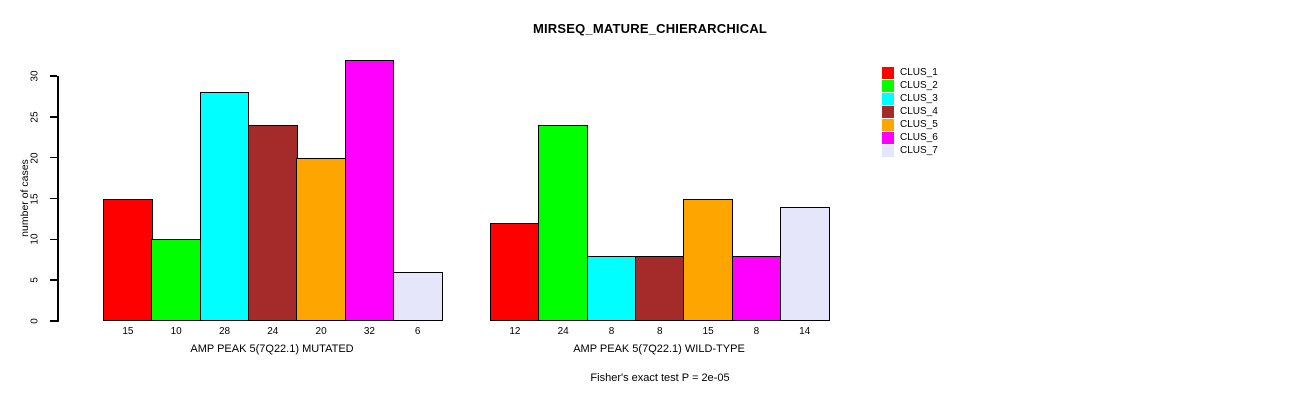  What do you see at coordinates (176, 331) in the screenshot?
I see `bar-value-label: 10` at bounding box center [176, 331].